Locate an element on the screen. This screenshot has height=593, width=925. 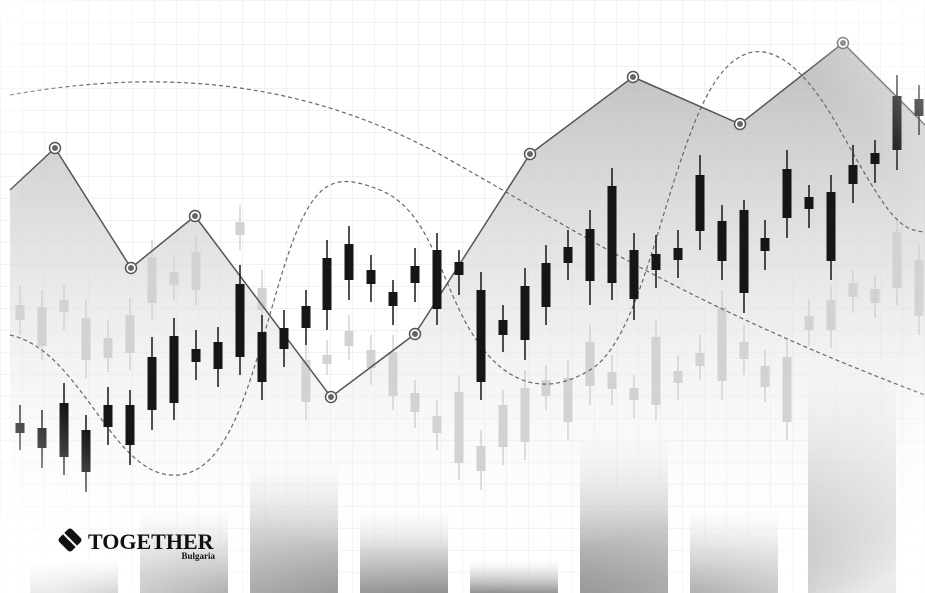
logo-icon is located at coordinates (70, 540).